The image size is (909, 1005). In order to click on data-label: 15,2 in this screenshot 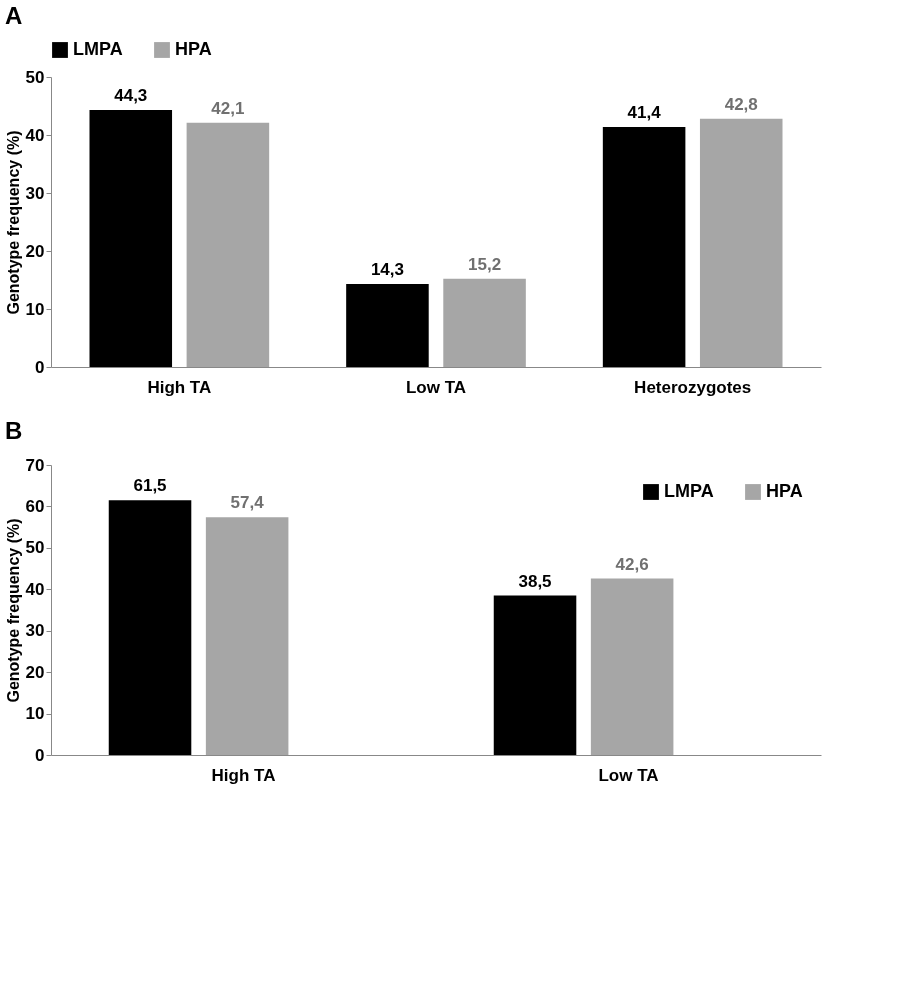, I will do `click(485, 264)`.